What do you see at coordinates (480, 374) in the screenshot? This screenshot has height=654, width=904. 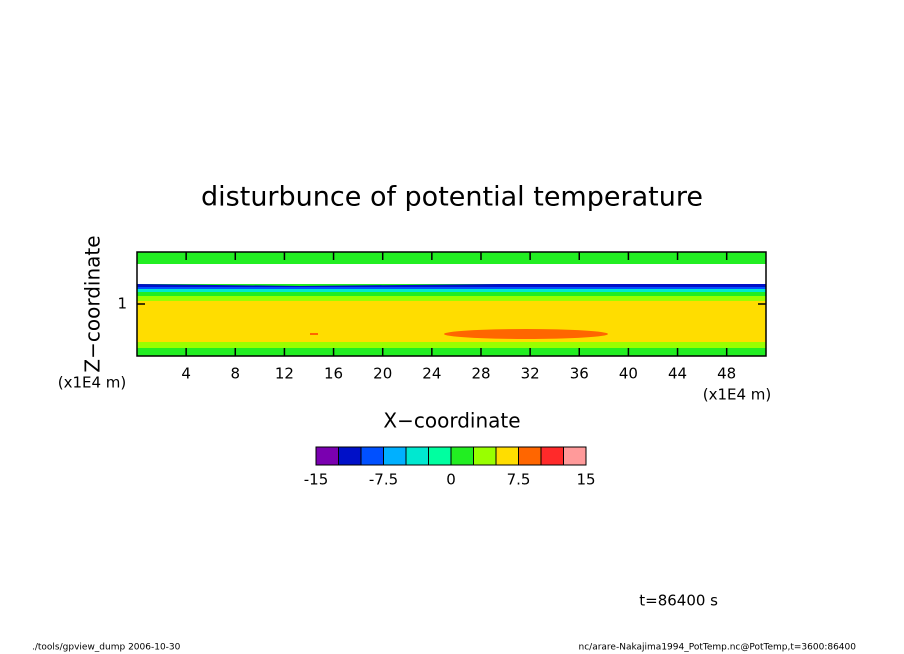 I see `x-tick-label: 28` at bounding box center [480, 374].